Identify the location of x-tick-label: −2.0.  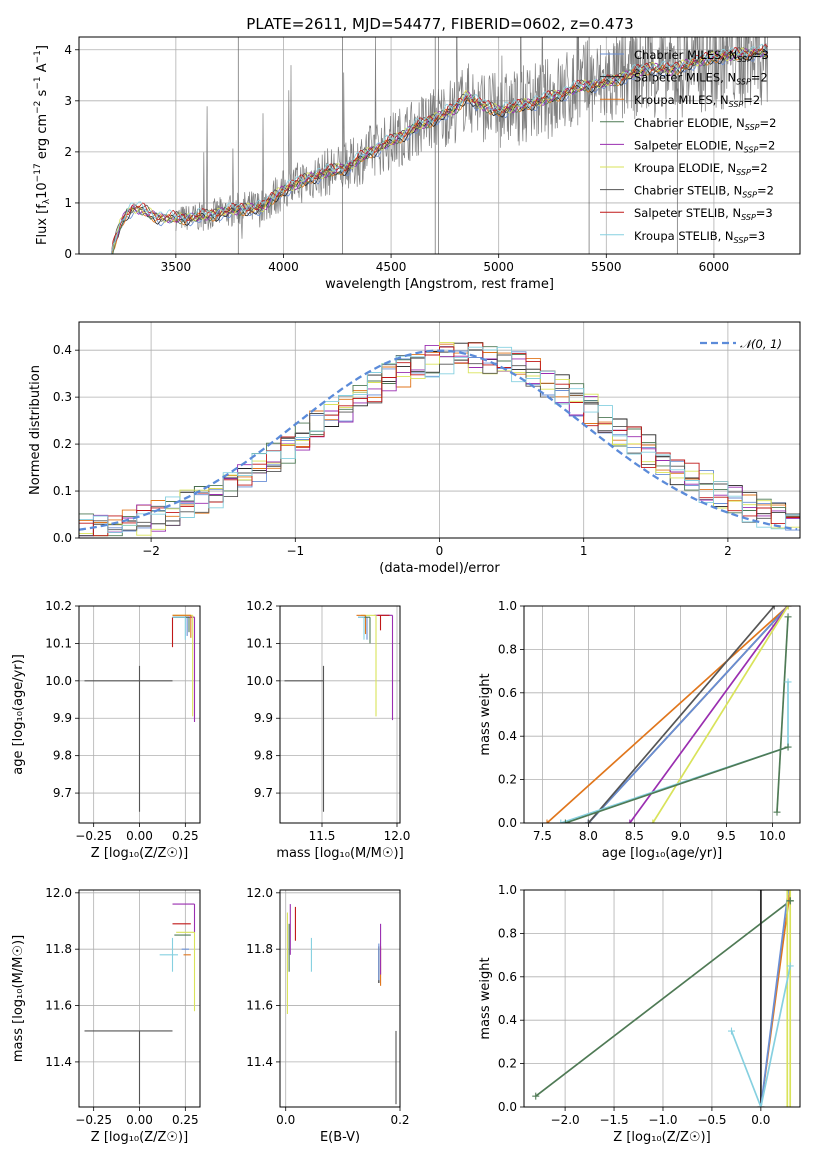
(565, 1120).